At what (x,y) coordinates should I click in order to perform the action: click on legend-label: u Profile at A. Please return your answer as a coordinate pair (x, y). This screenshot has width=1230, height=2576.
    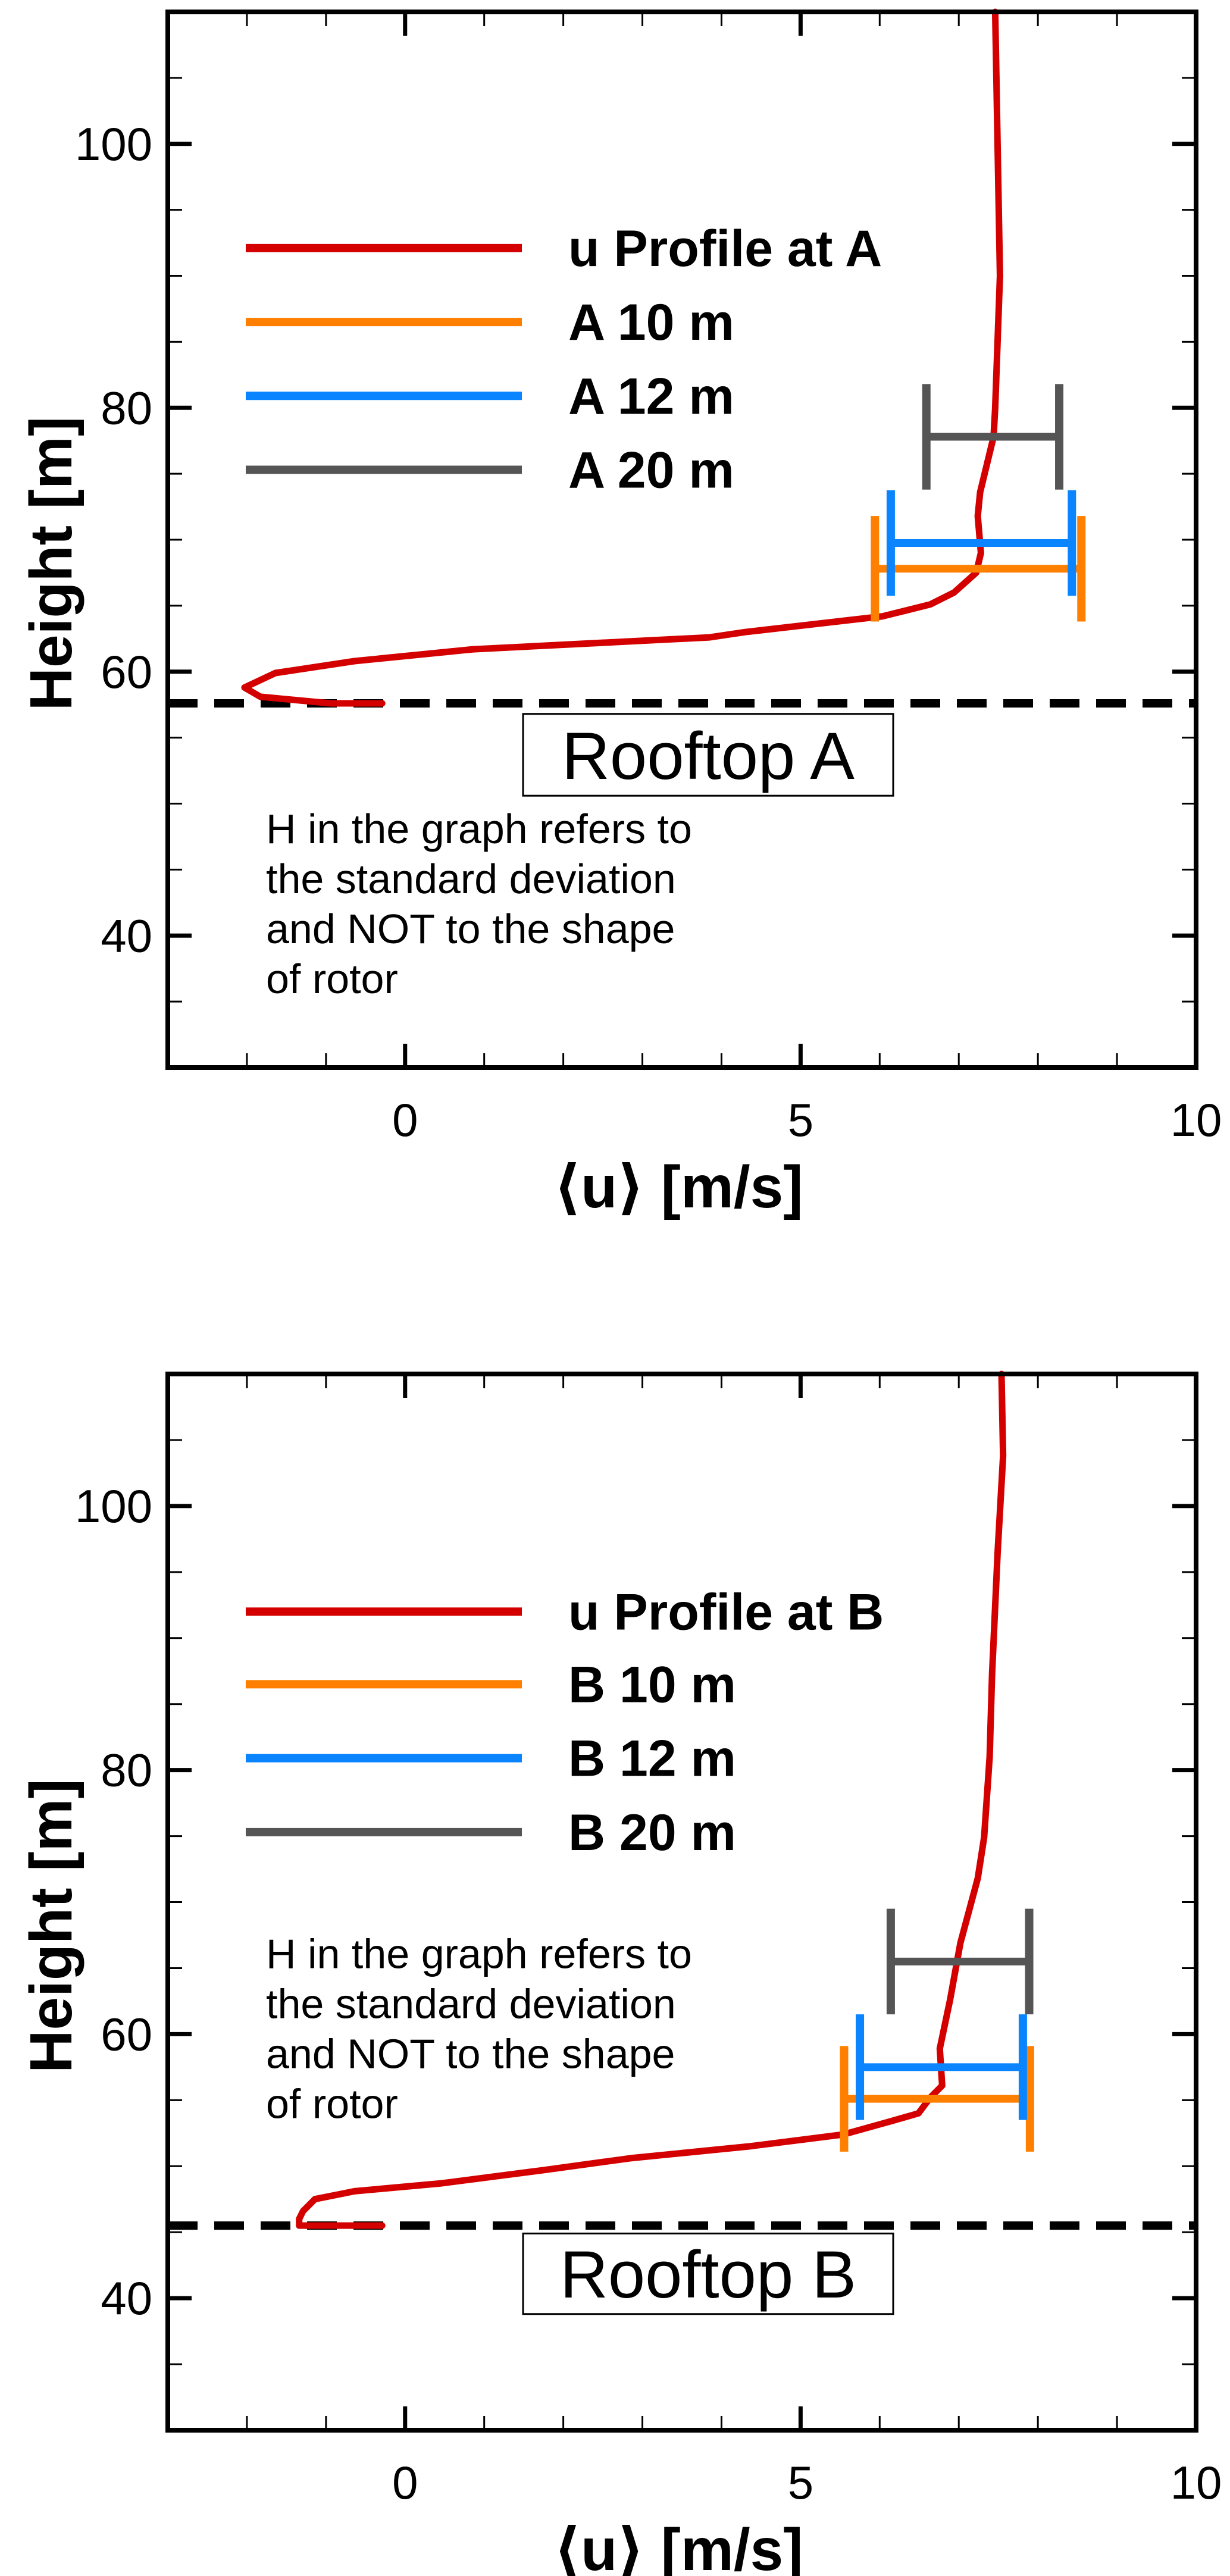
    Looking at the image, I should click on (725, 248).